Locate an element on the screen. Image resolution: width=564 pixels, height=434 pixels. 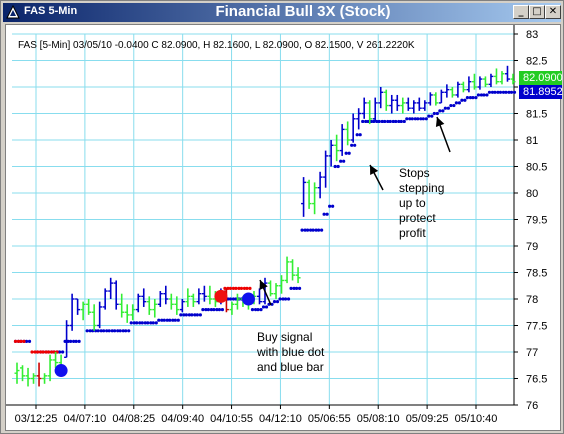
buy-signal-dot is located at coordinates (248, 299).